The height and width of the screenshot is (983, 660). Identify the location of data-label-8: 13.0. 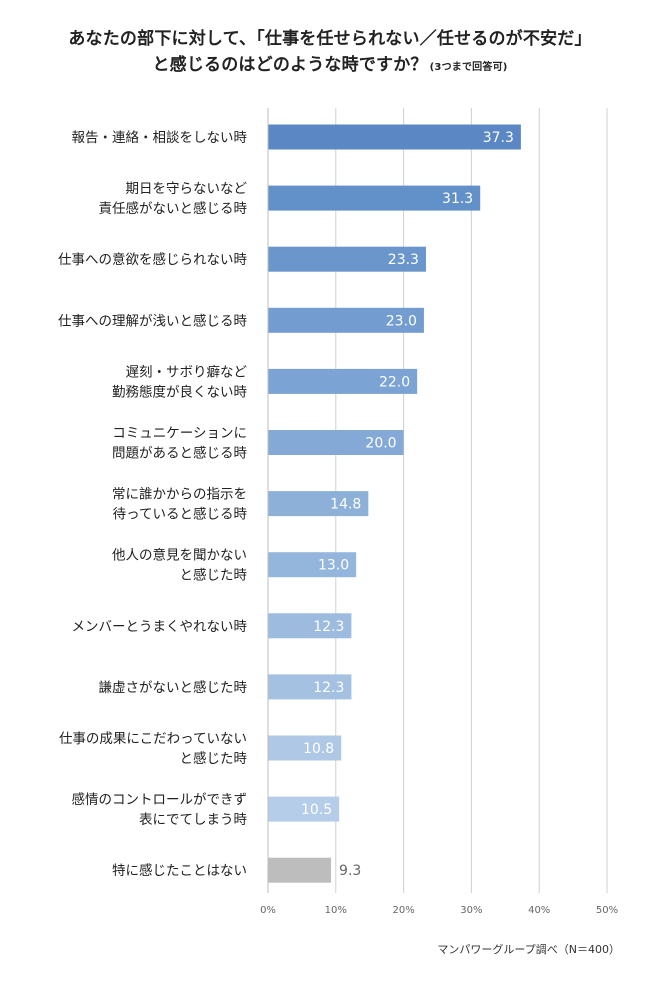
(333, 566).